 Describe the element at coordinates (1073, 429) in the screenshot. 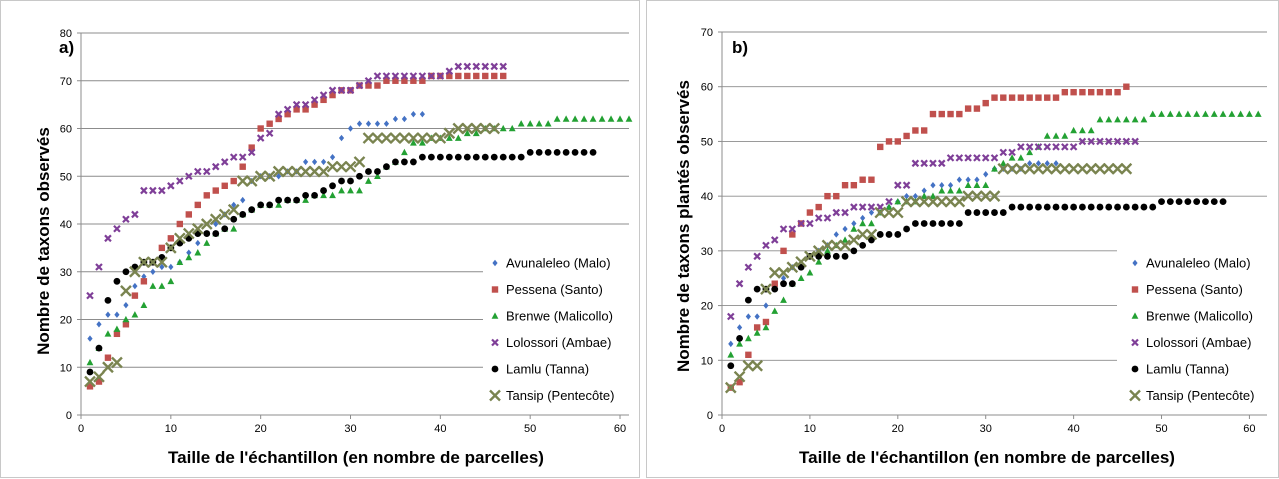

I see `x-tick-label: 40` at that location.